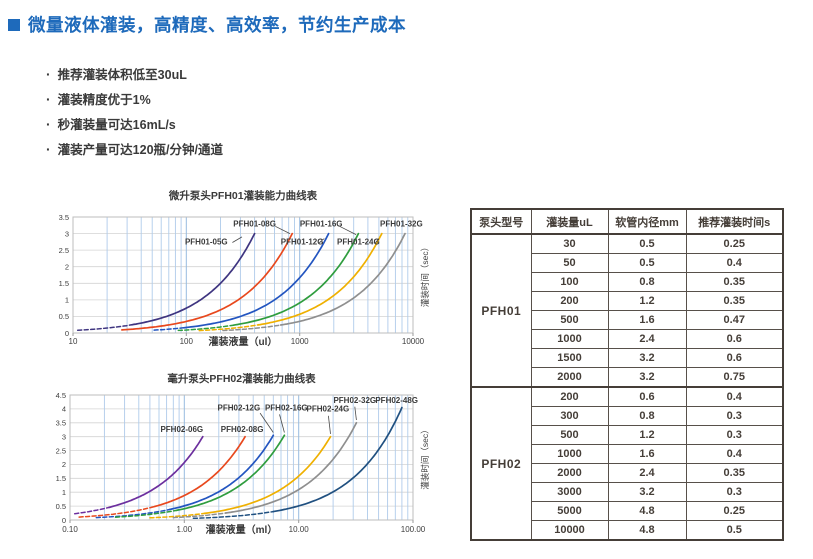 Image resolution: width=813 pixels, height=559 pixels. I want to click on series-curve-PFH02-24G, so click(267, 475).